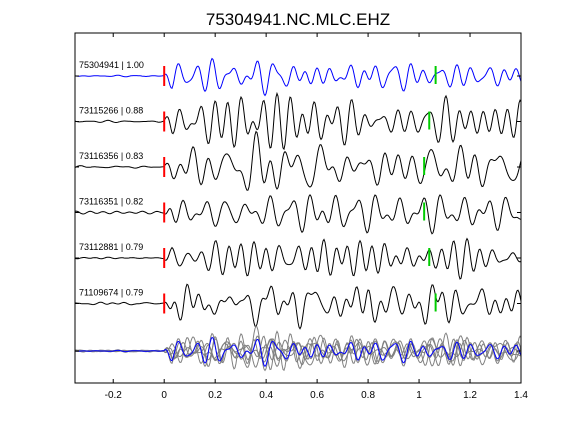 This screenshot has width=576, height=432. Describe the element at coordinates (114, 395) in the screenshot. I see `x-tick-label: -0.2` at that location.